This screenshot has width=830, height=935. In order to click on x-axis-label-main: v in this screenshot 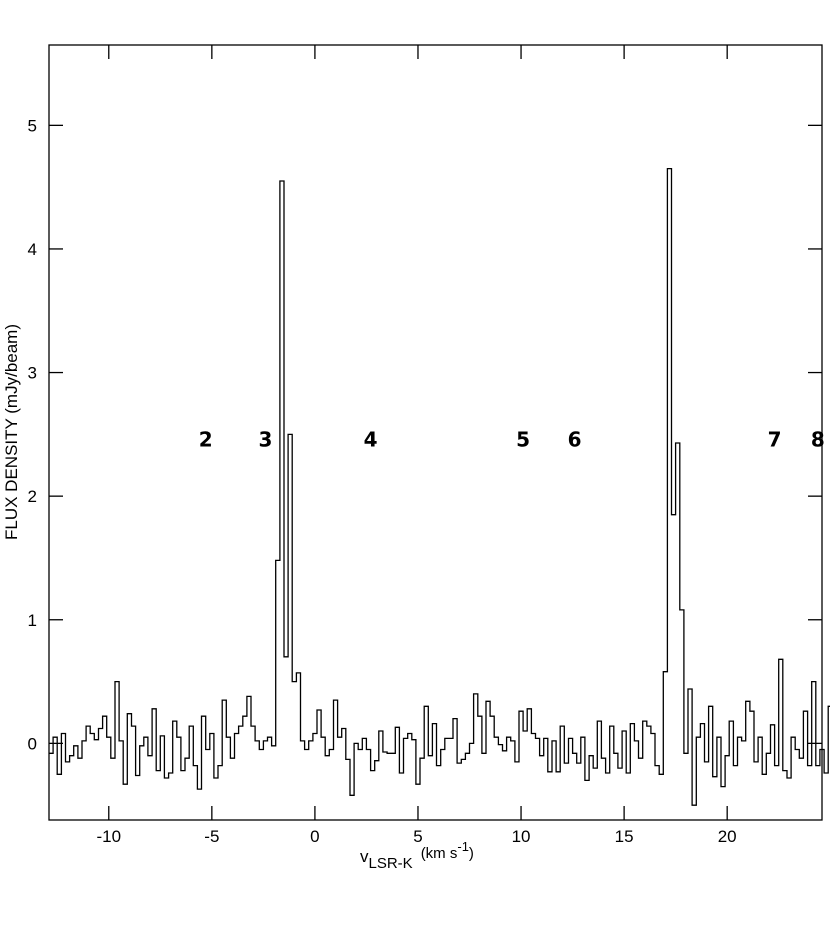, I will do `click(364, 856)`.